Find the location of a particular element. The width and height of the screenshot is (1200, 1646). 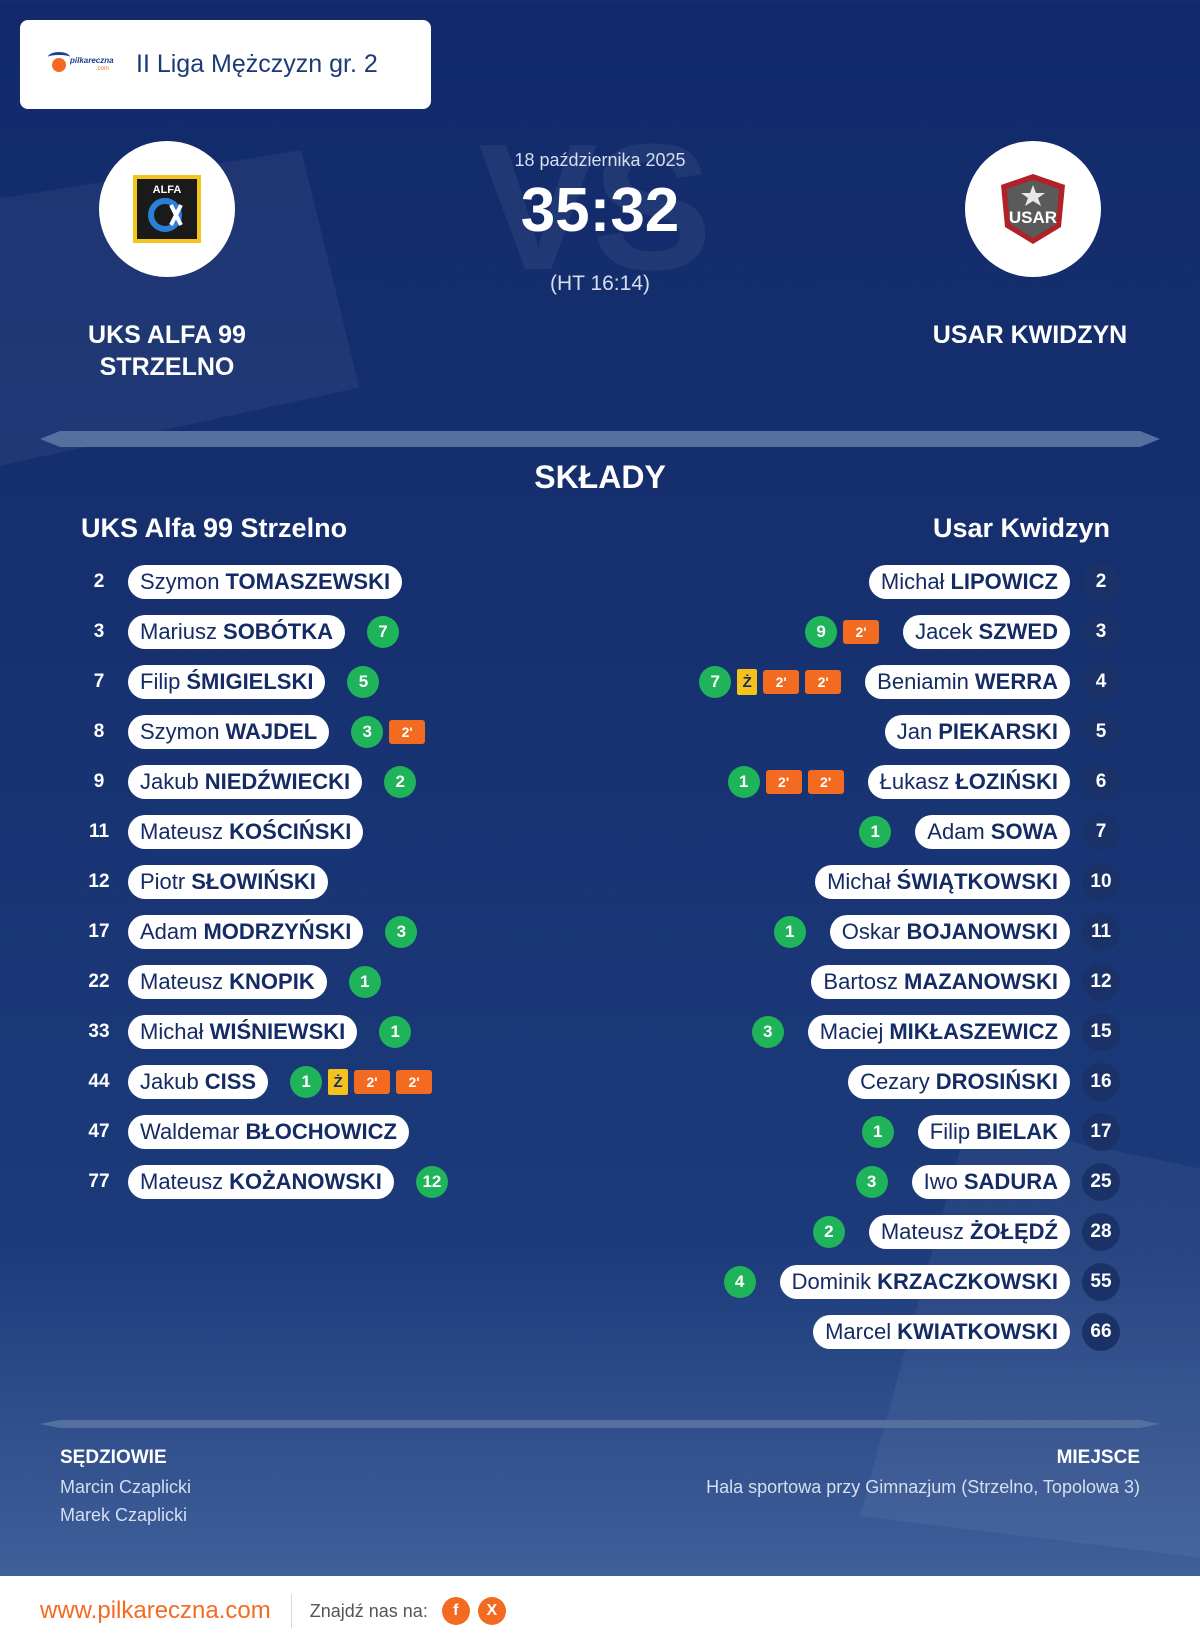

player-last-name: NIEDŹWIECKI is located at coordinates (277, 781).